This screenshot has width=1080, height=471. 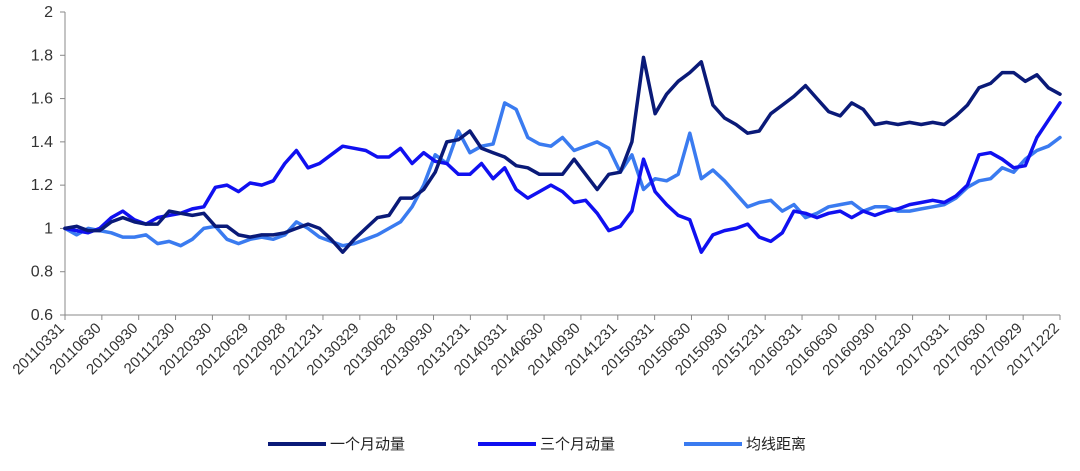 What do you see at coordinates (577, 444) in the screenshot?
I see `legend-label: 三个月动量` at bounding box center [577, 444].